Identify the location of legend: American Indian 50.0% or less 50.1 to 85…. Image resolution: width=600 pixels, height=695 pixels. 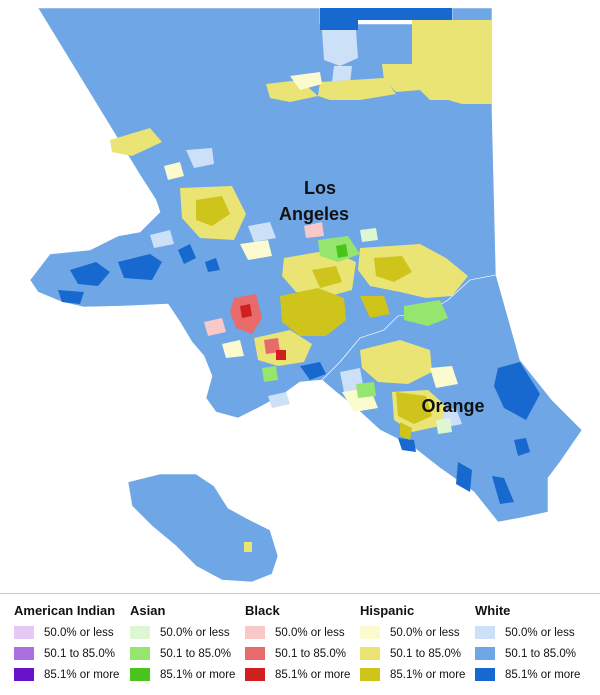
(304, 646).